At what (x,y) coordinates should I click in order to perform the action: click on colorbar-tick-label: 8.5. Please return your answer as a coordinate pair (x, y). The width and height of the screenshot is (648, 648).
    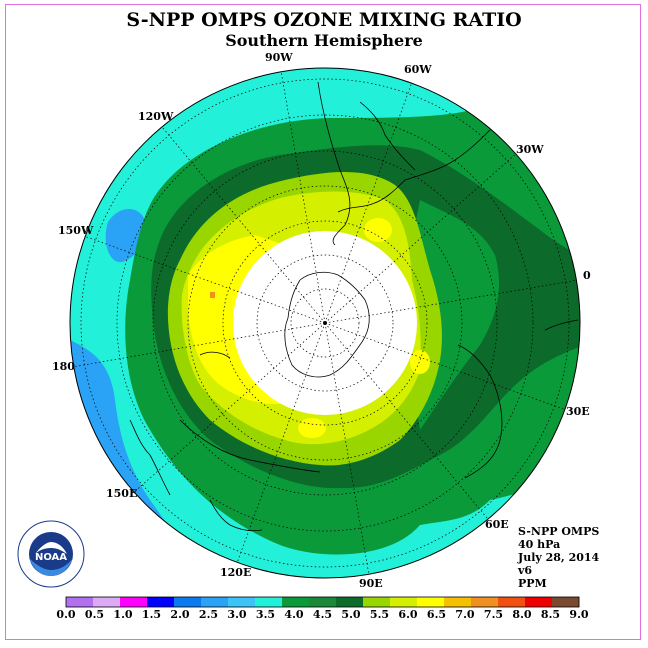
    Looking at the image, I should click on (550, 614).